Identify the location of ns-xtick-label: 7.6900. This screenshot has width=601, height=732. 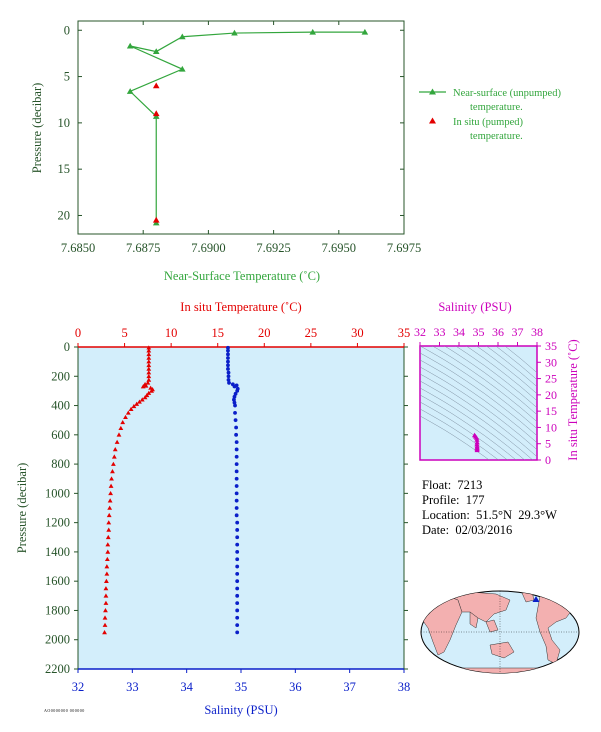
(208, 248).